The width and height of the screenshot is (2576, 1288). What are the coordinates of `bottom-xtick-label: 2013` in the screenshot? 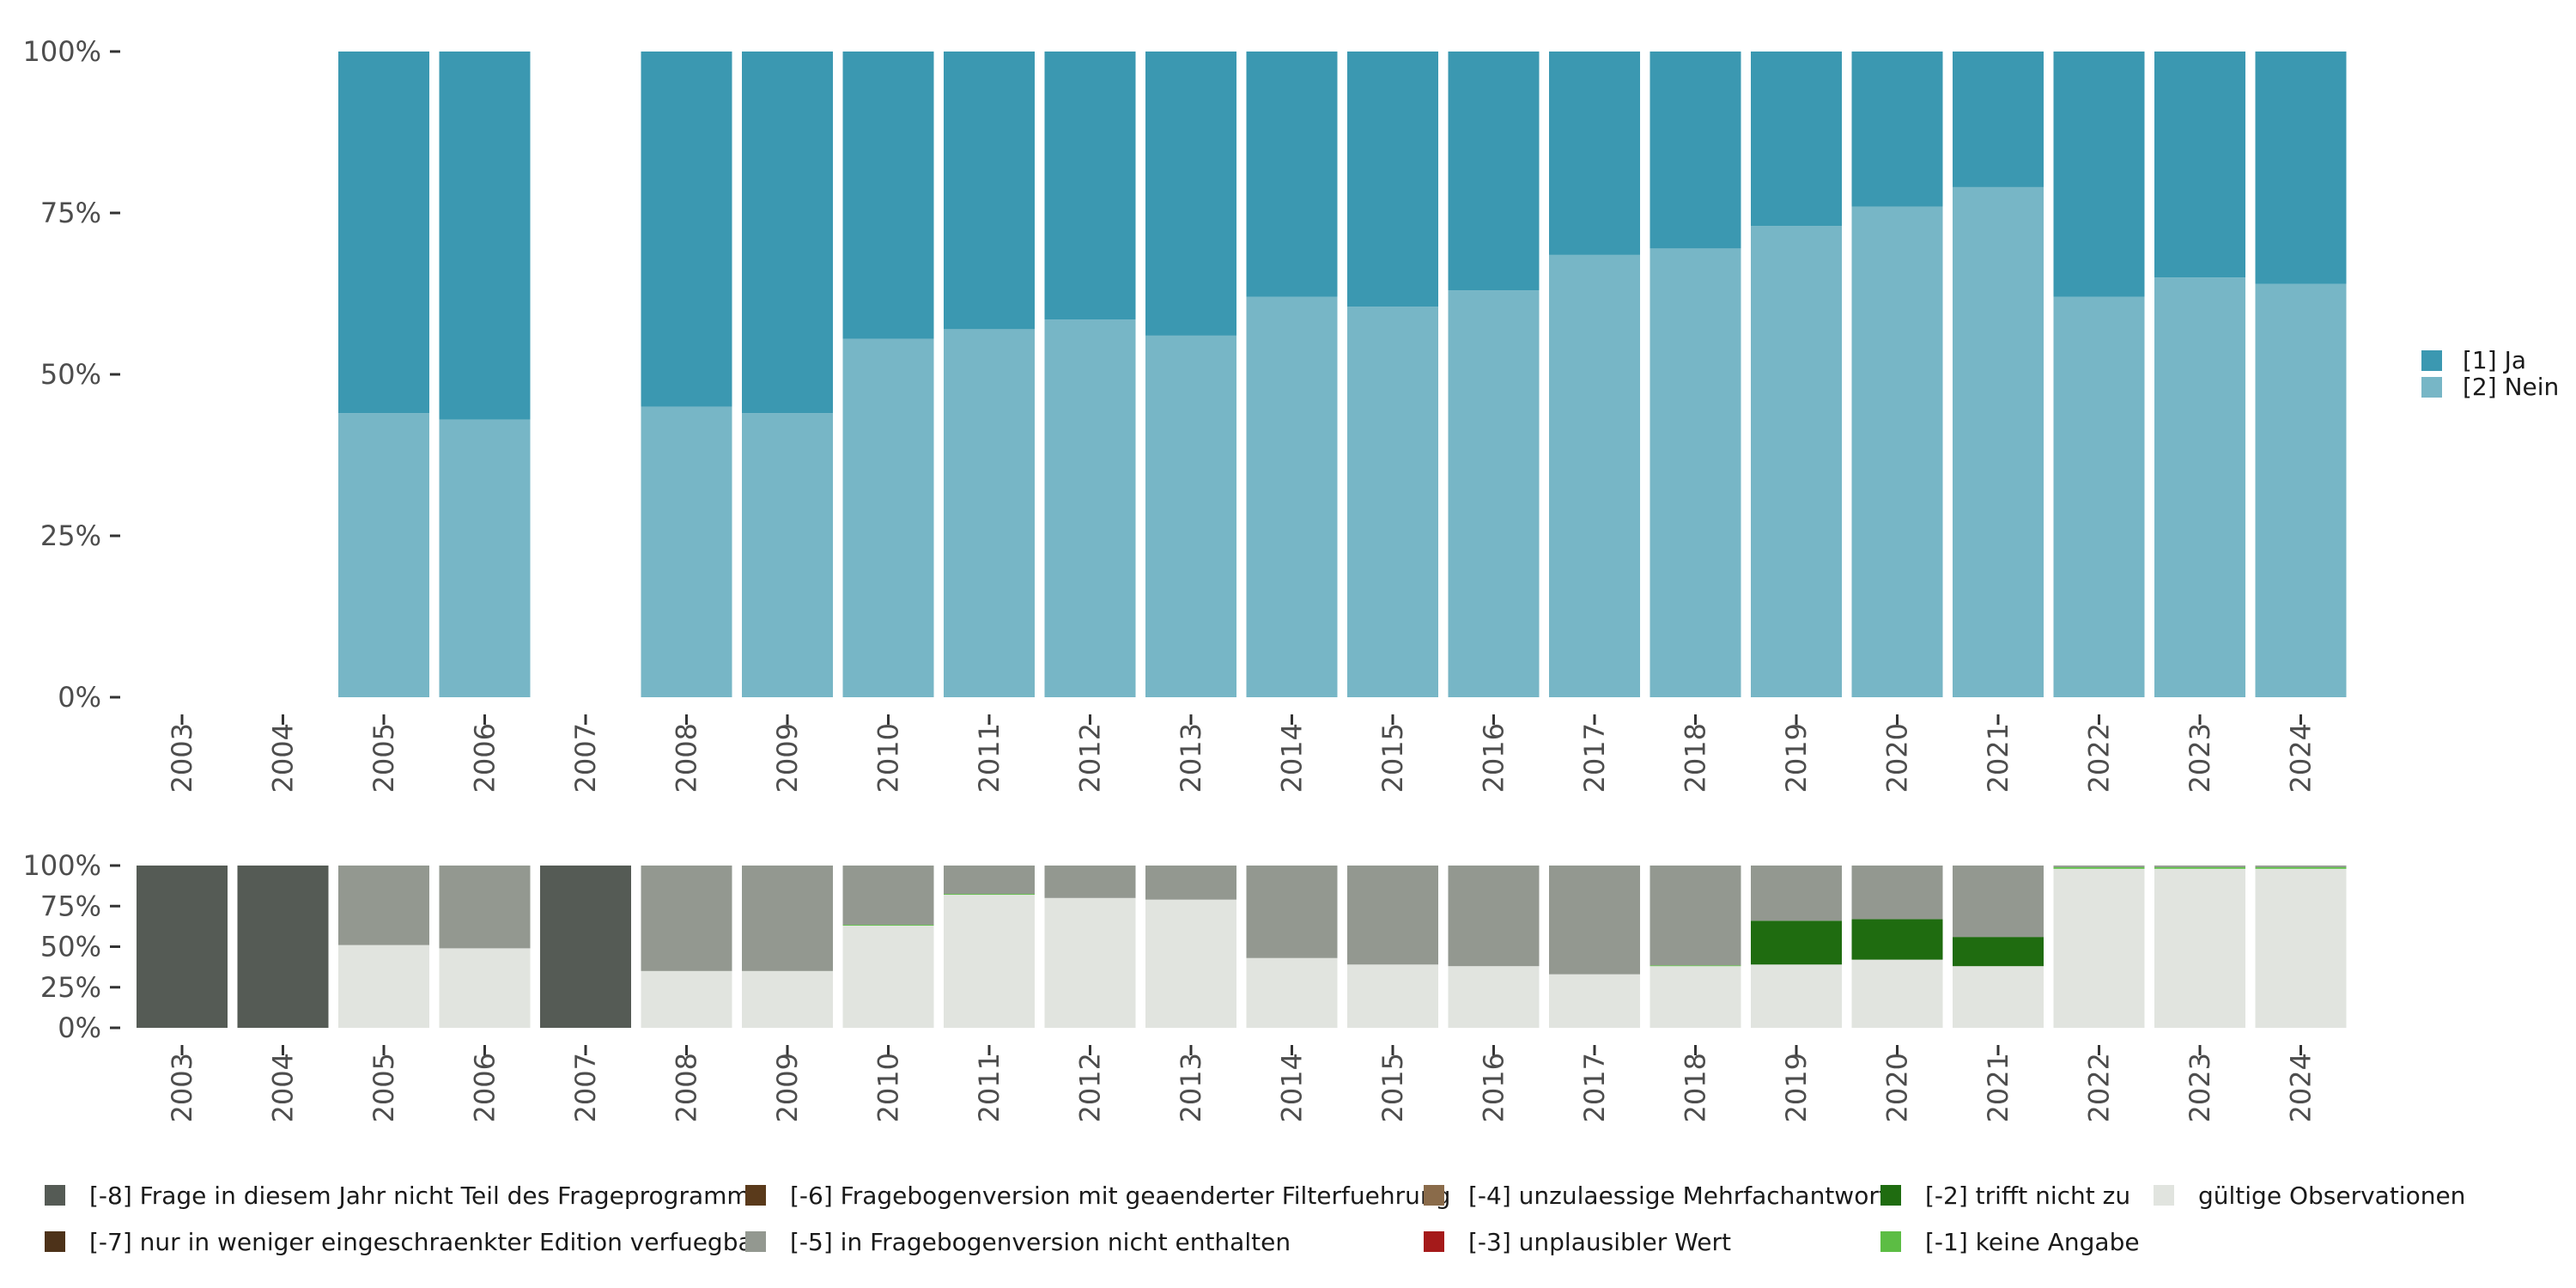 It's located at (1191, 1087).